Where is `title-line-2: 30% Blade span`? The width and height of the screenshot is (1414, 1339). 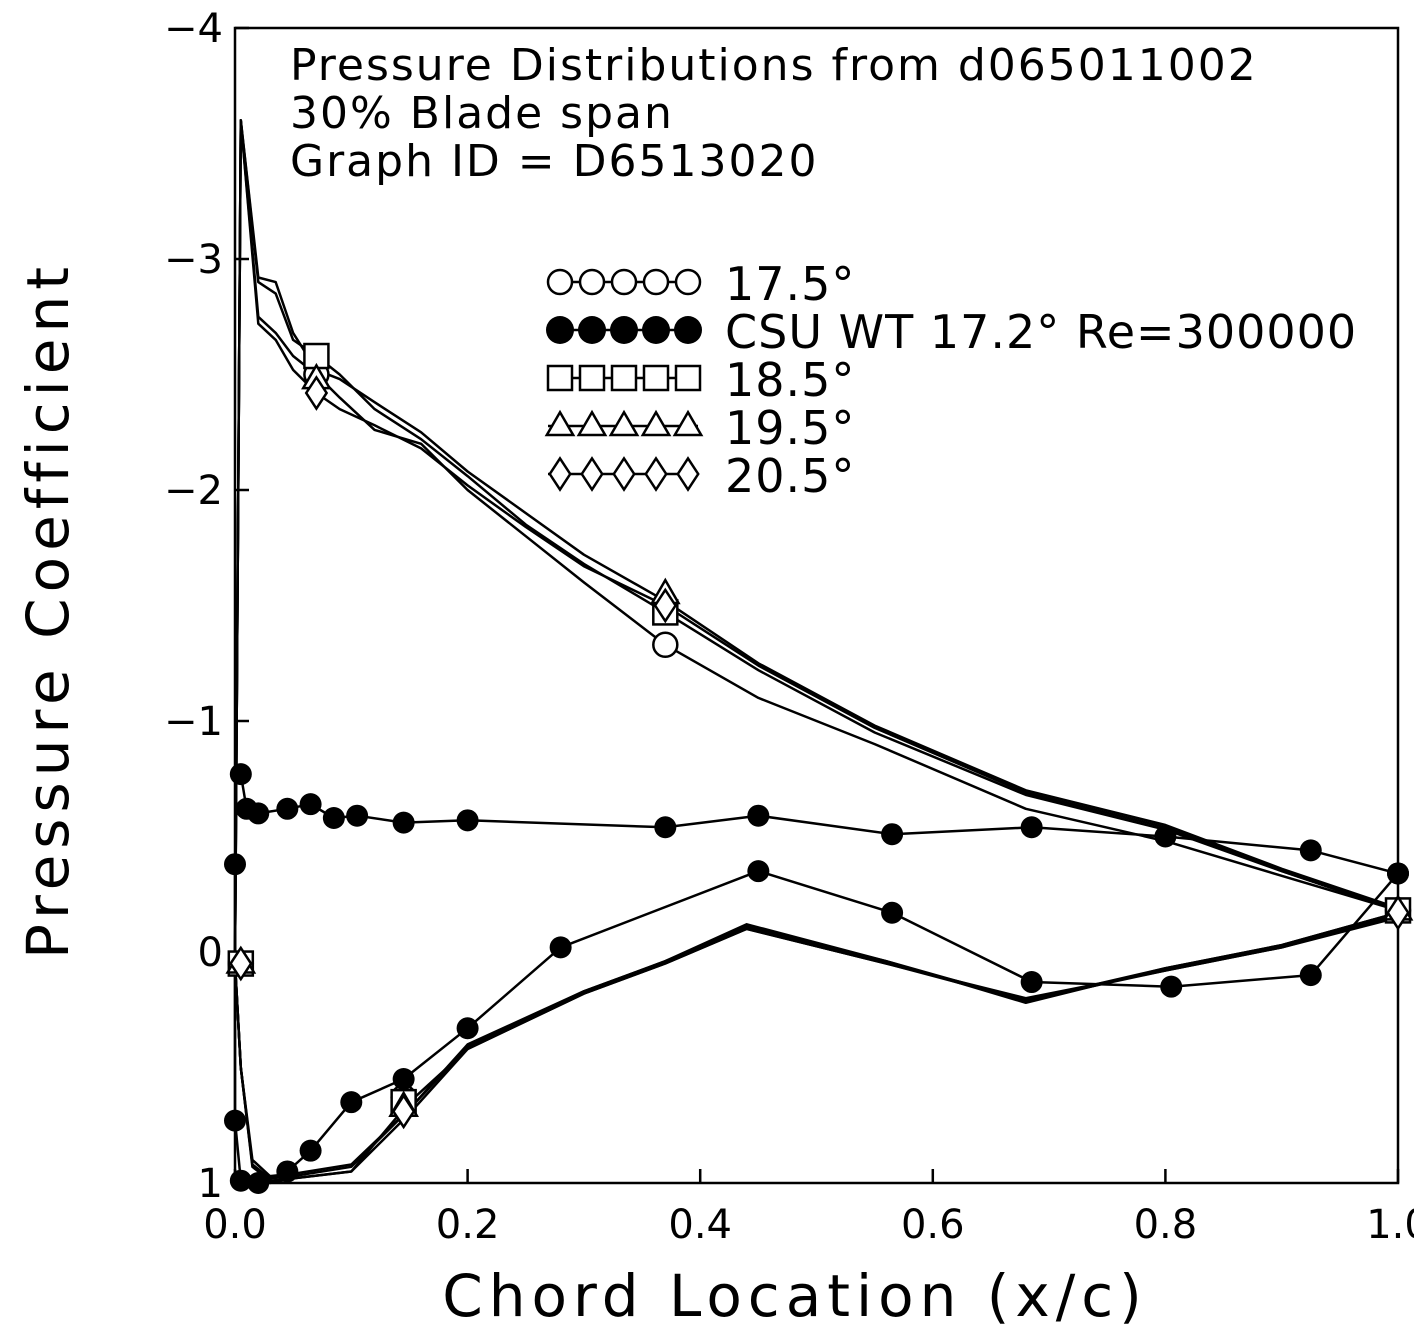 title-line-2: 30% Blade span is located at coordinates (482, 113).